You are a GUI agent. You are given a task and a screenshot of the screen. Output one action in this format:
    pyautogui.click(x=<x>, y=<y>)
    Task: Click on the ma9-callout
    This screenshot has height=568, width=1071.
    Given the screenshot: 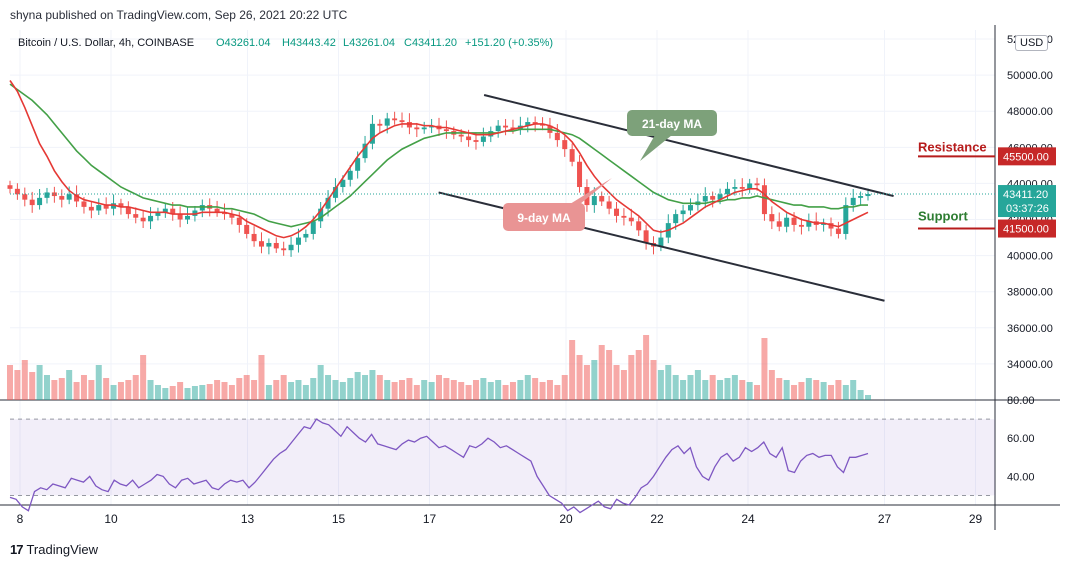 What is the action you would take?
    pyautogui.click(x=544, y=217)
    